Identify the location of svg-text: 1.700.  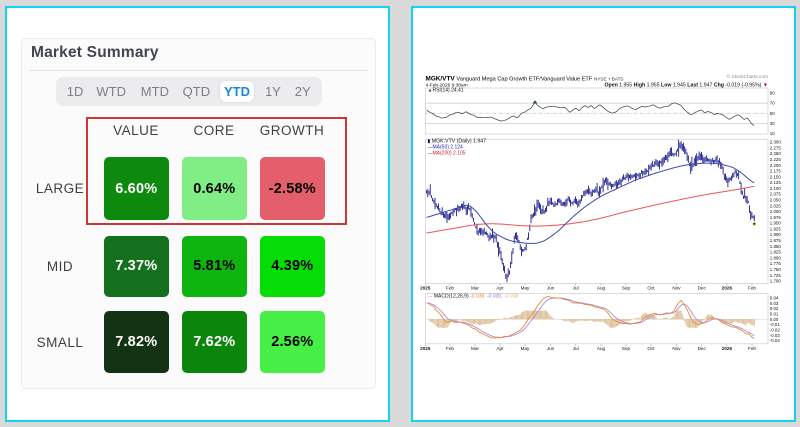
(776, 281).